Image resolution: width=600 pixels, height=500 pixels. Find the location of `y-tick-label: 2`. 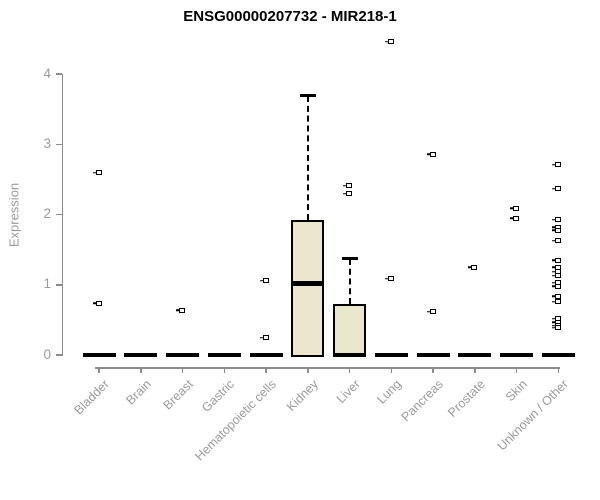

y-tick-label: 2 is located at coordinates (47, 213).